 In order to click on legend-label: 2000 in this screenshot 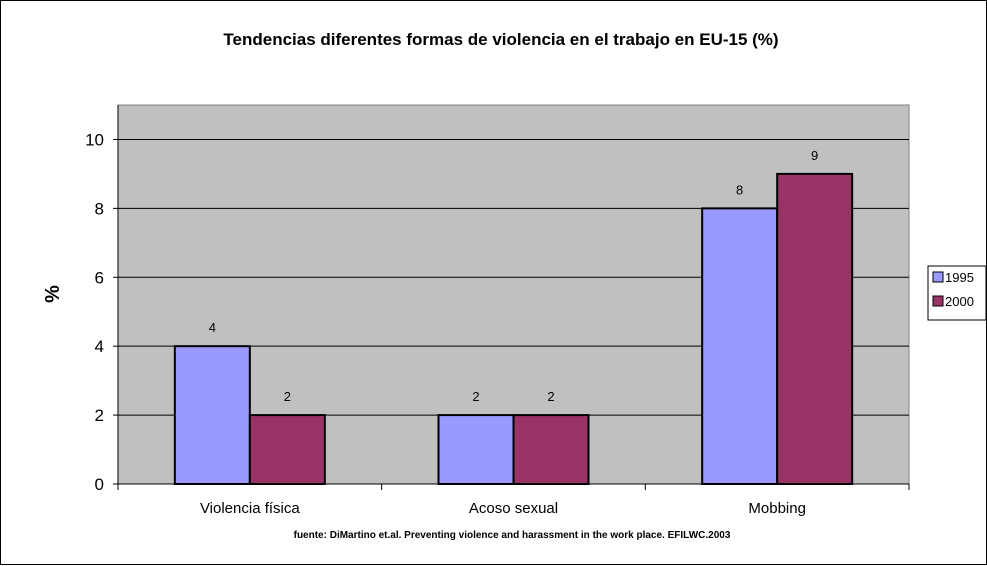, I will do `click(959, 301)`.